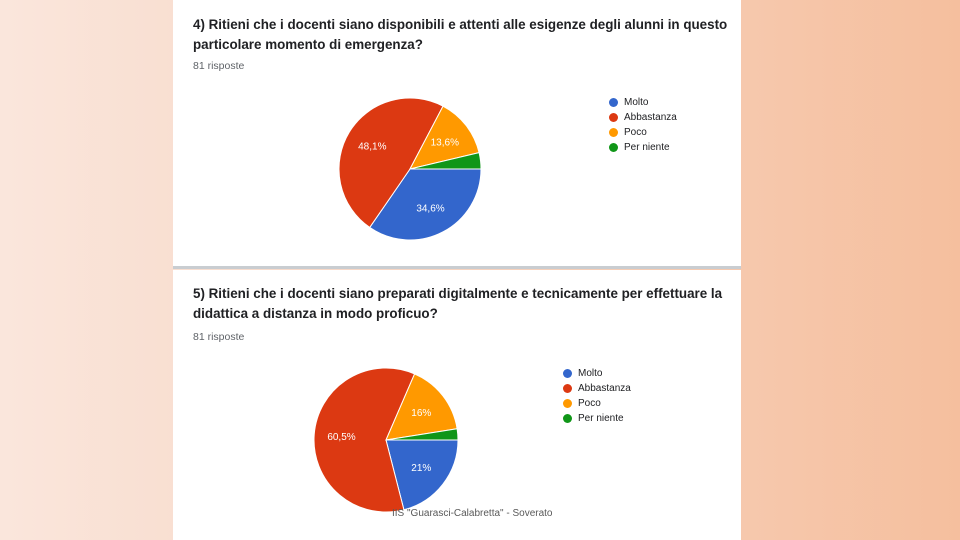 Image resolution: width=960 pixels, height=540 pixels. I want to click on question-5-legend: Molto Abbastanza Poco Per niente, so click(597, 396).